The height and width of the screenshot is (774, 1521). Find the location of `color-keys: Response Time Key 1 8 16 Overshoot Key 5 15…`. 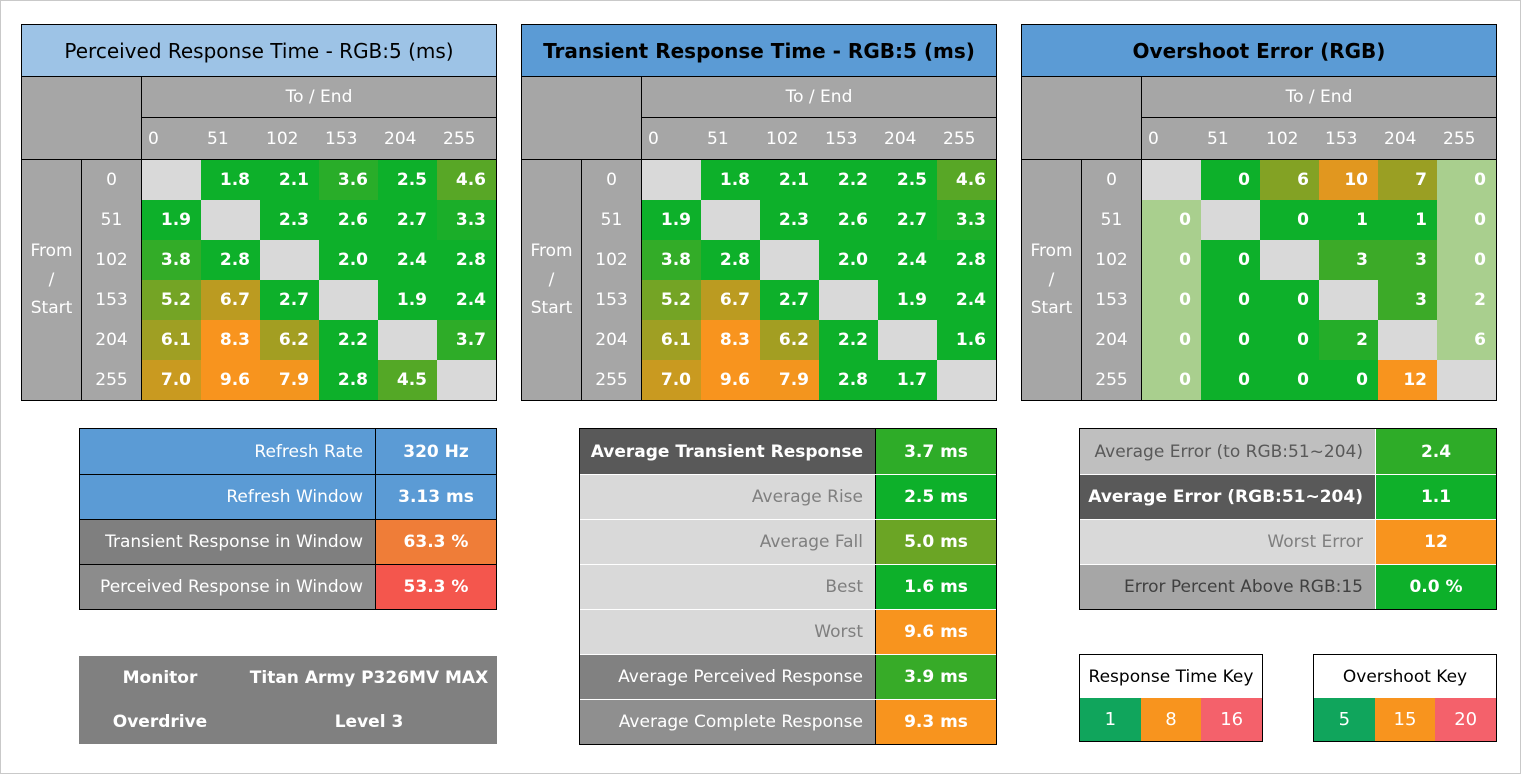

color-keys: Response Time Key 1 8 16 Overshoot Key 5 15… is located at coordinates (1288, 698).